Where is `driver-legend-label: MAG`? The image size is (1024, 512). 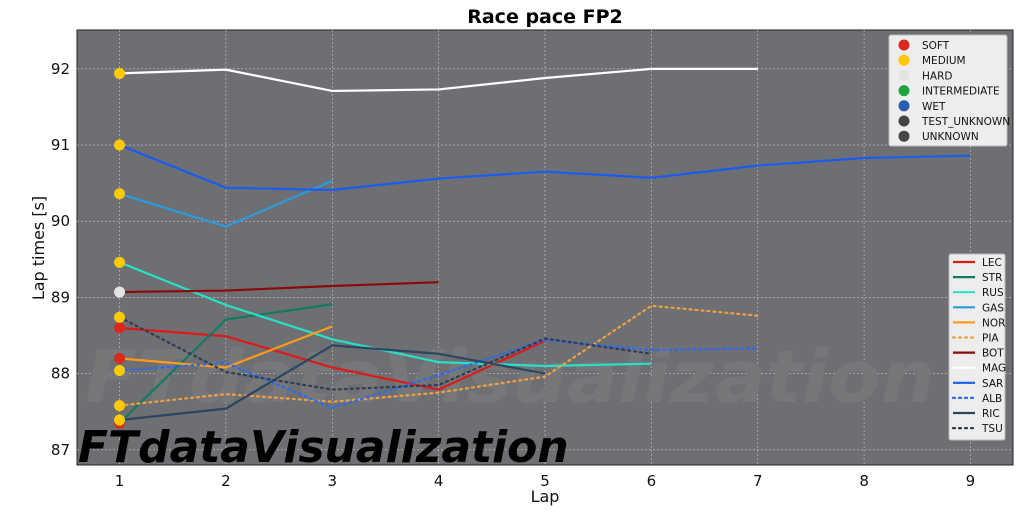 driver-legend-label: MAG is located at coordinates (994, 369).